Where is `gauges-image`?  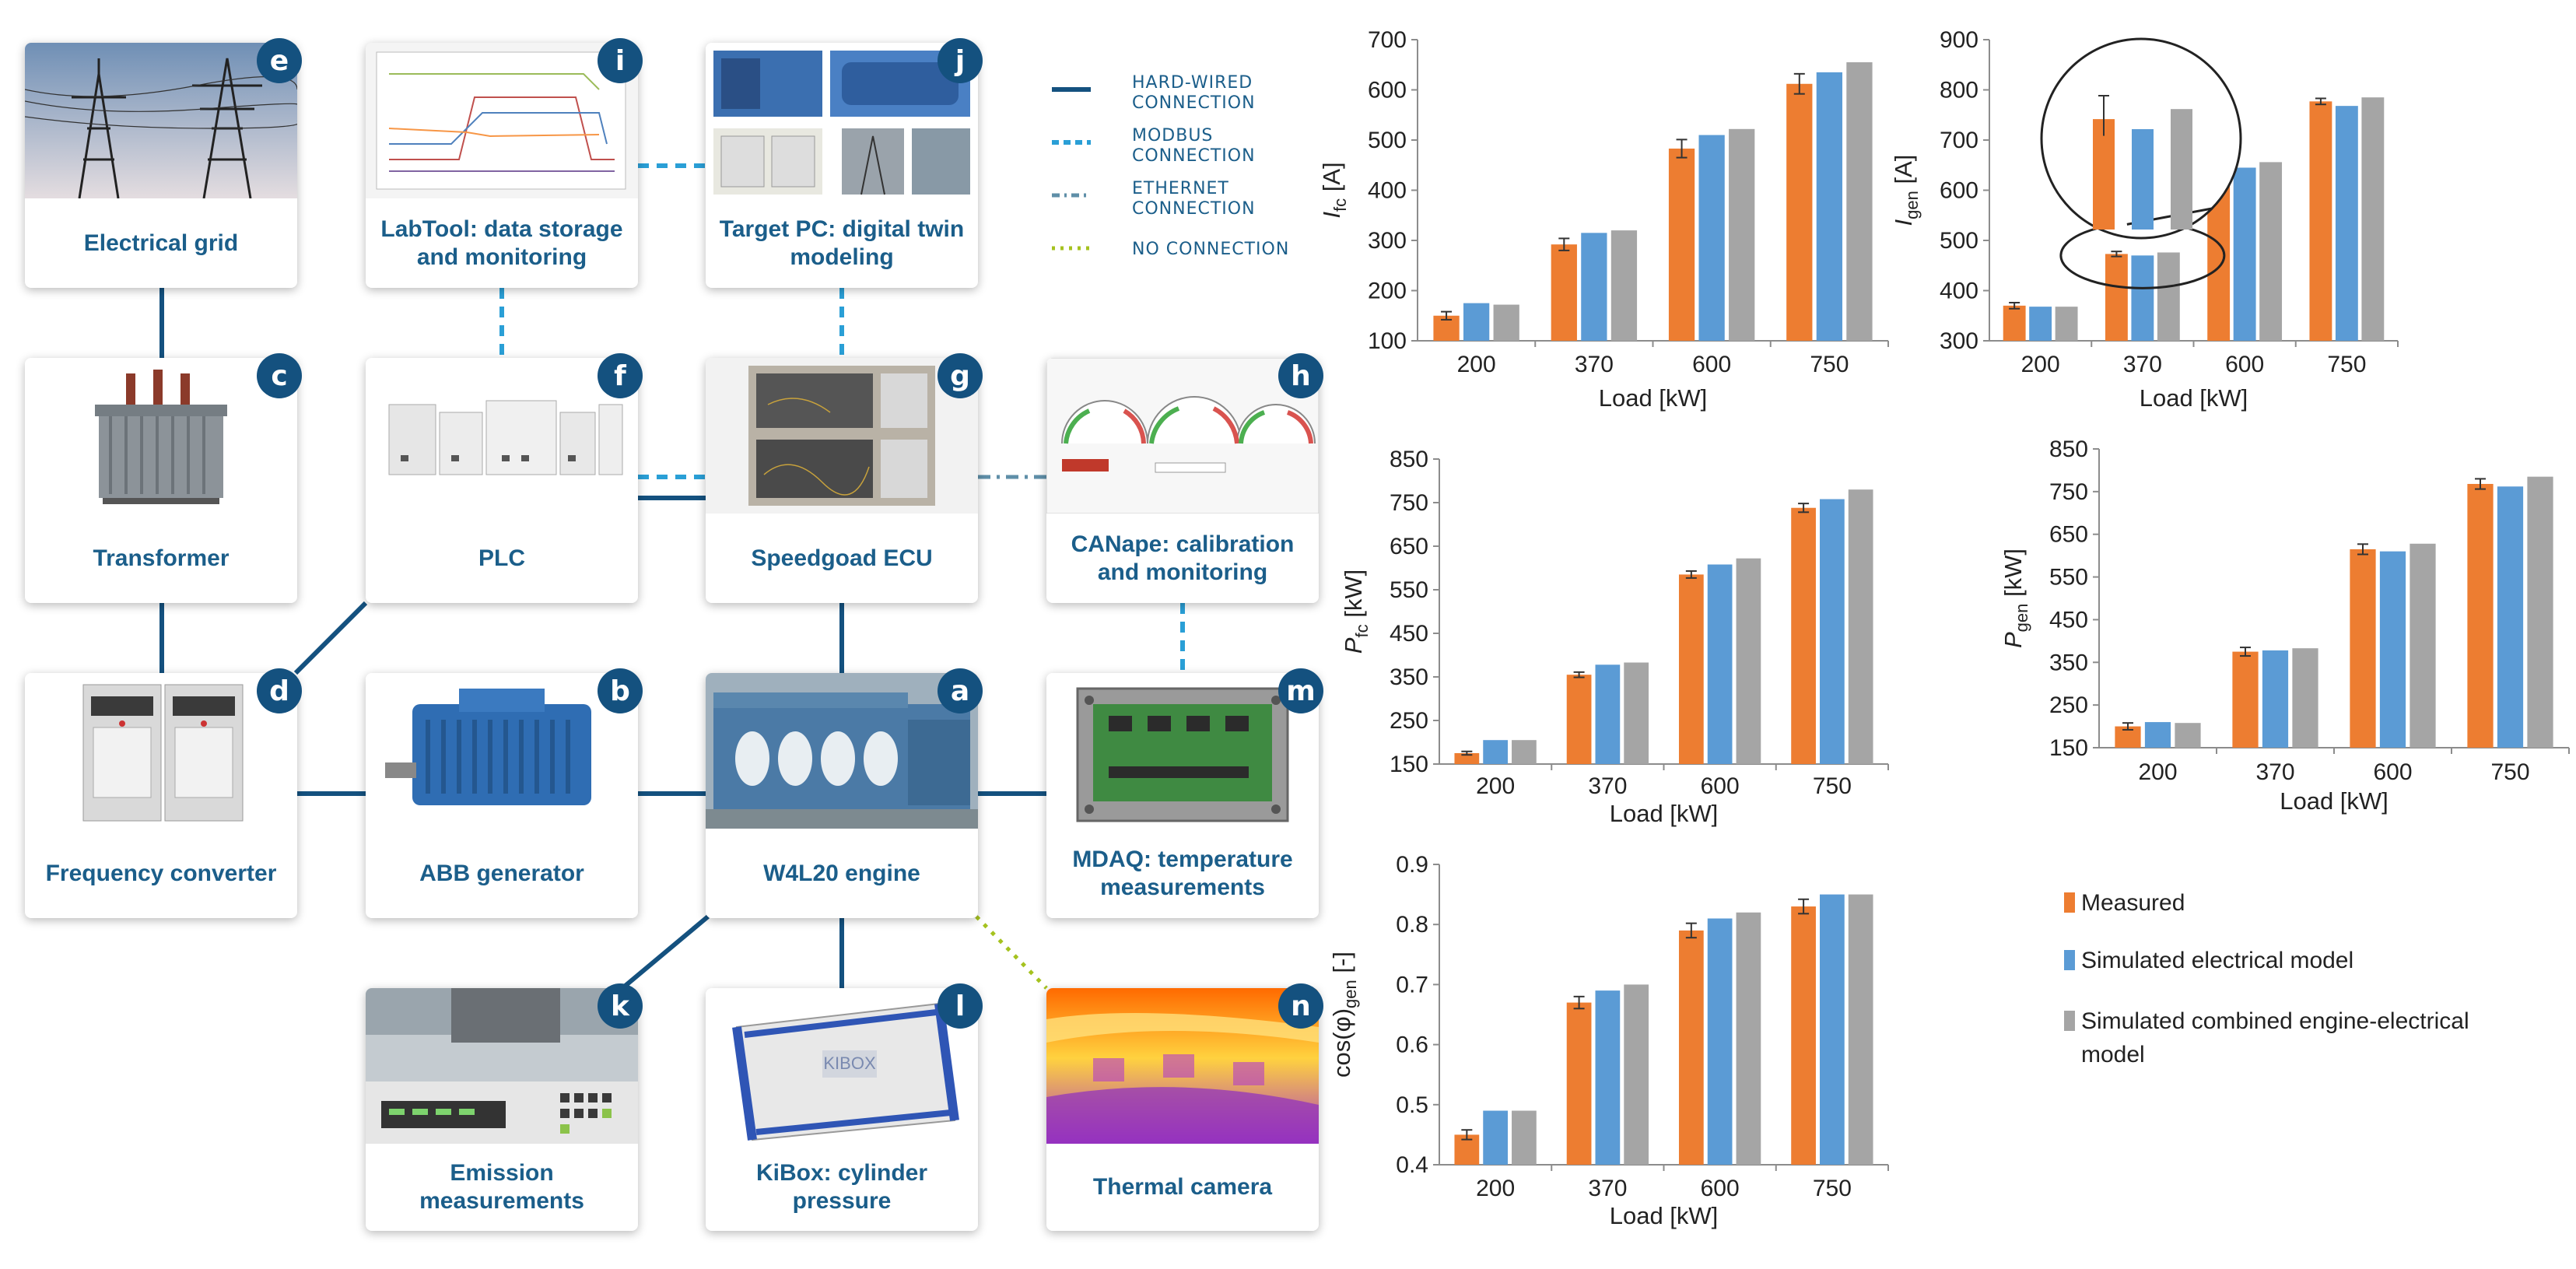 gauges-image is located at coordinates (1182, 436).